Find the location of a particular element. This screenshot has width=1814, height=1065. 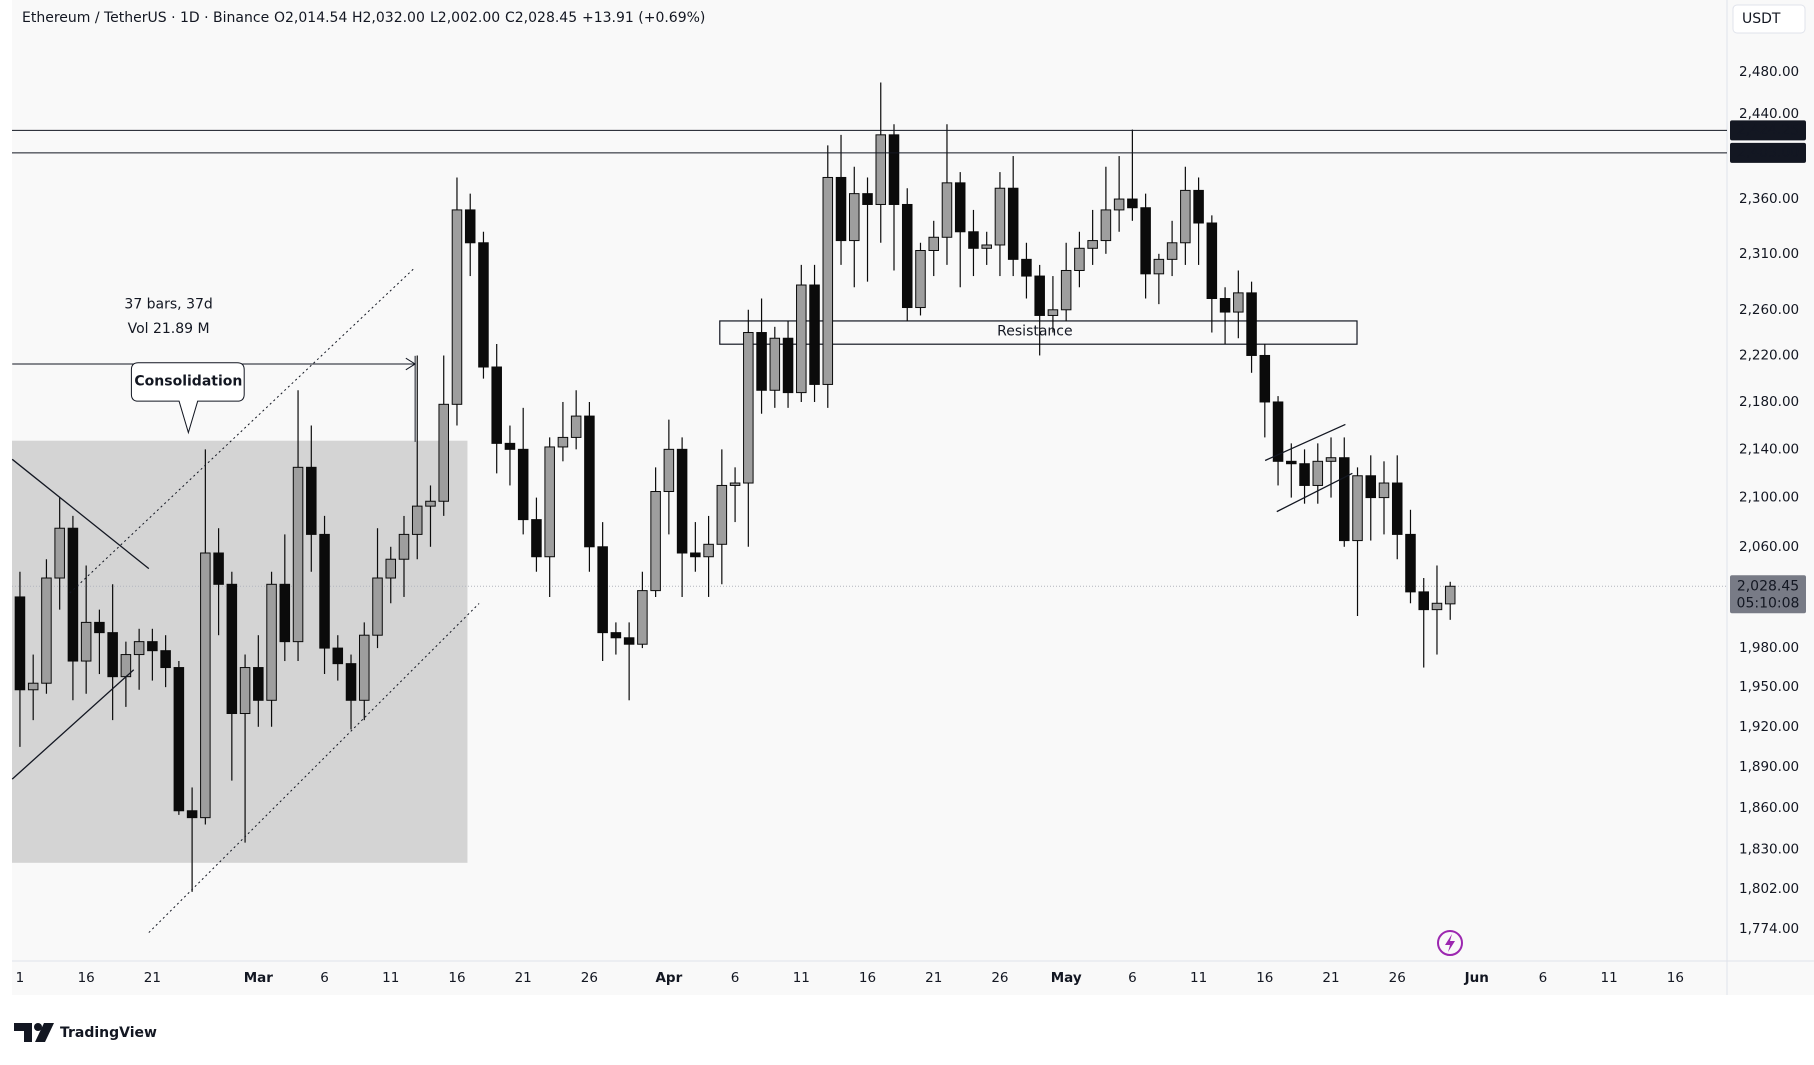

logo: TradingView is located at coordinates (85, 1032).